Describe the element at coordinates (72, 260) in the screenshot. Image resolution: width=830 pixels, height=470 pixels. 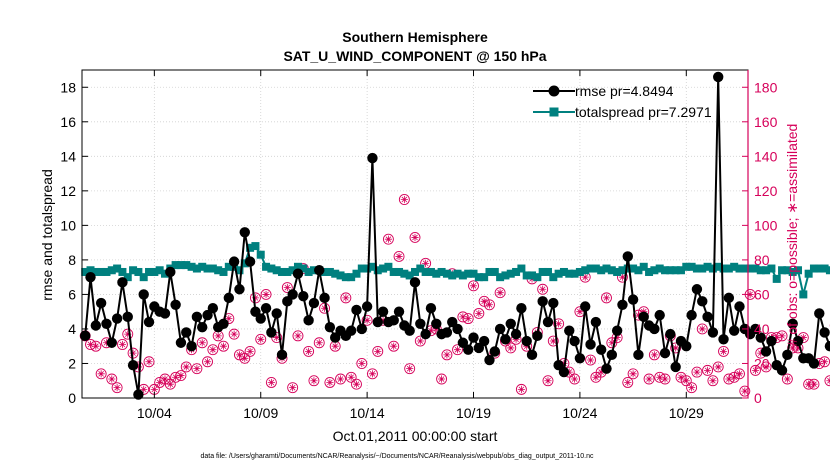
I see `y-tick-label: 8` at that location.